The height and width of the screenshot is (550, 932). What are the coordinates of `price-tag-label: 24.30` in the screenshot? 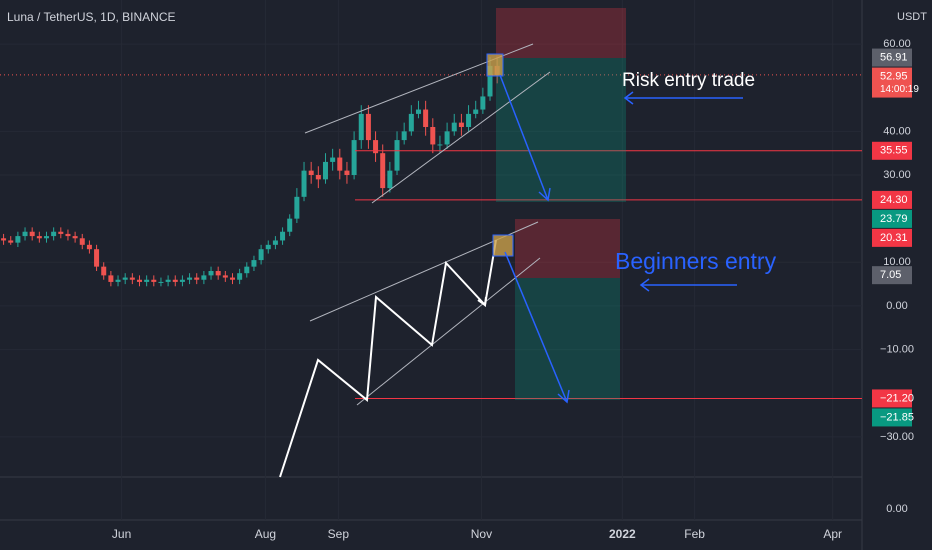 It's located at (894, 200).